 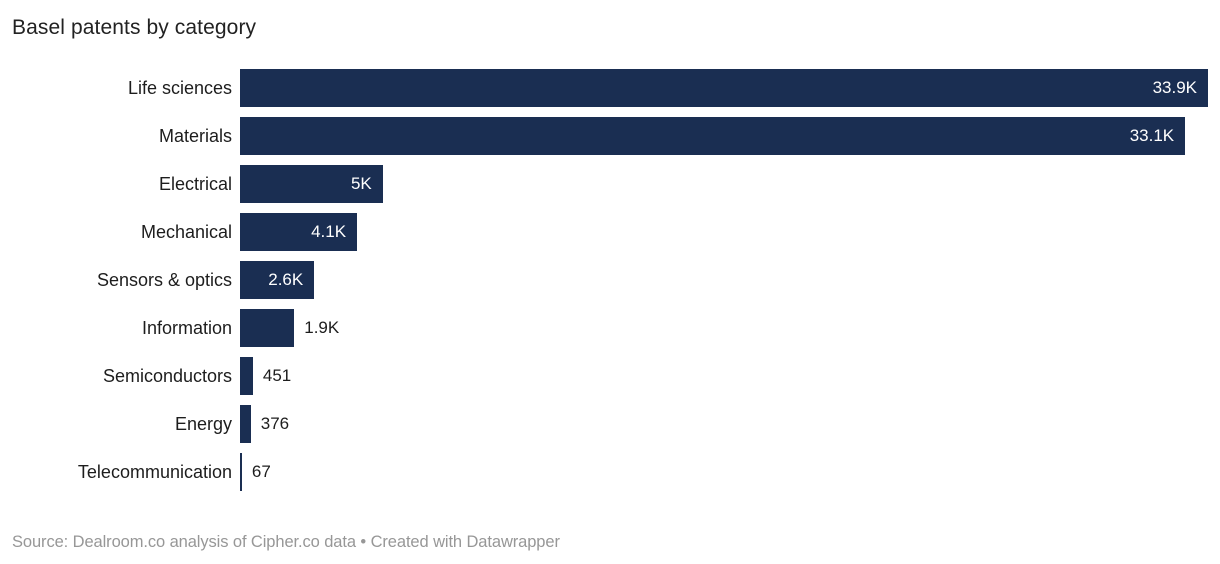 I want to click on bar-track: 451, so click(x=724, y=376).